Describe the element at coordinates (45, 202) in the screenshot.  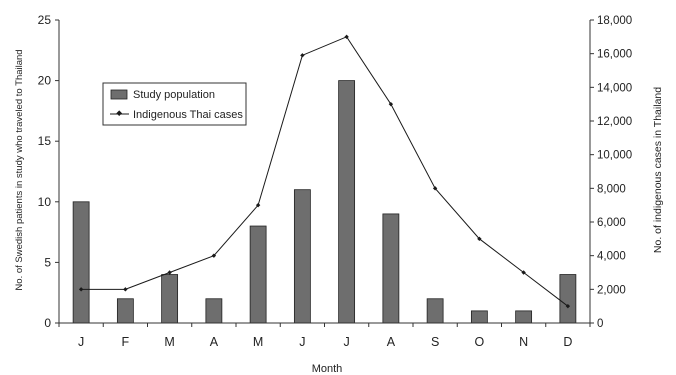
I see `y-tick-label: 10` at that location.